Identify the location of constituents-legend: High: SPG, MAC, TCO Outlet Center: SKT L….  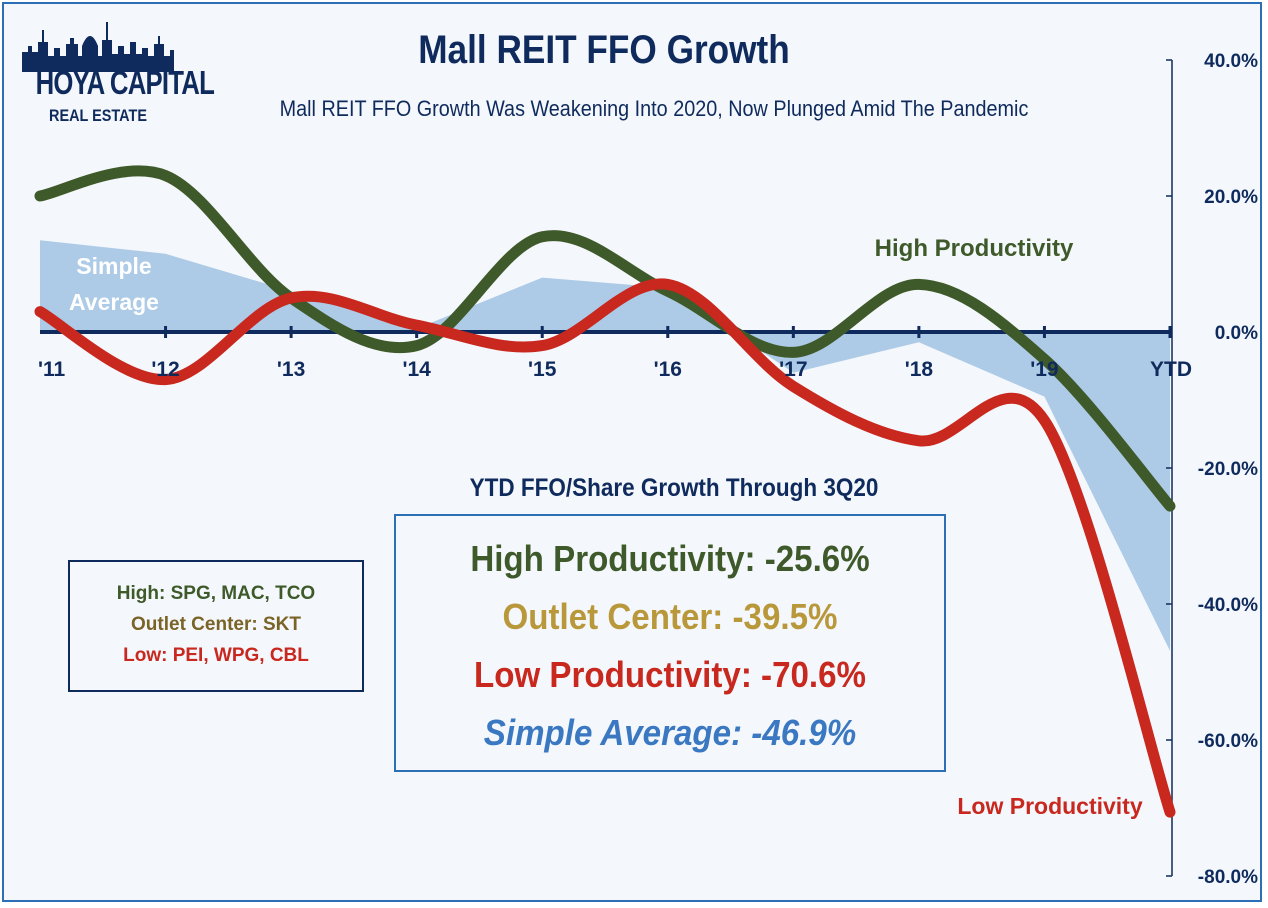
(216, 626).